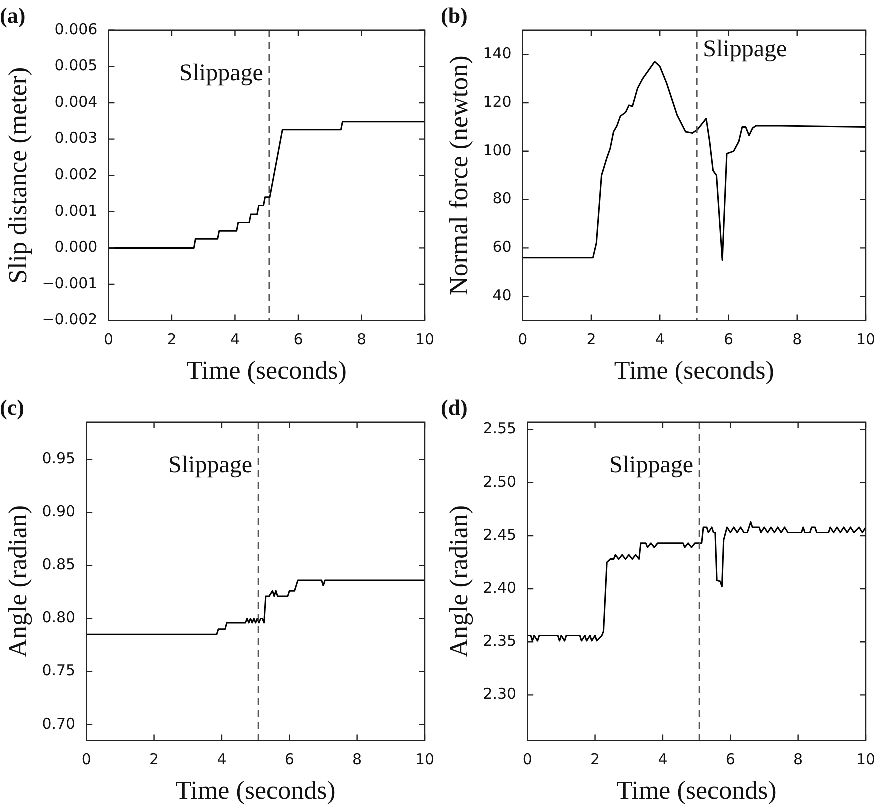 This screenshot has height=812, width=882. What do you see at coordinates (502, 199) in the screenshot?
I see `y-tick-label: 80` at bounding box center [502, 199].